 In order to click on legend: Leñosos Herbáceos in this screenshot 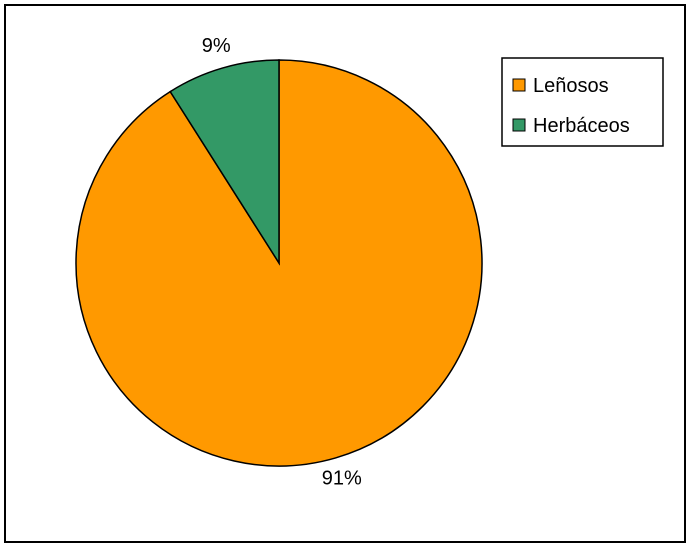, I will do `click(582, 102)`.